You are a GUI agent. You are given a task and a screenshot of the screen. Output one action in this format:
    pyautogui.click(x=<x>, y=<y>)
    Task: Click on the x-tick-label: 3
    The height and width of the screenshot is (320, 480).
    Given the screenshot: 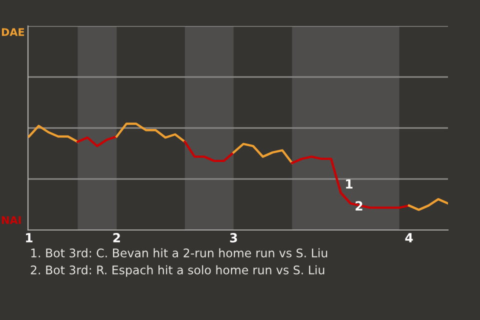 What is the action you would take?
    pyautogui.click(x=233, y=237)
    